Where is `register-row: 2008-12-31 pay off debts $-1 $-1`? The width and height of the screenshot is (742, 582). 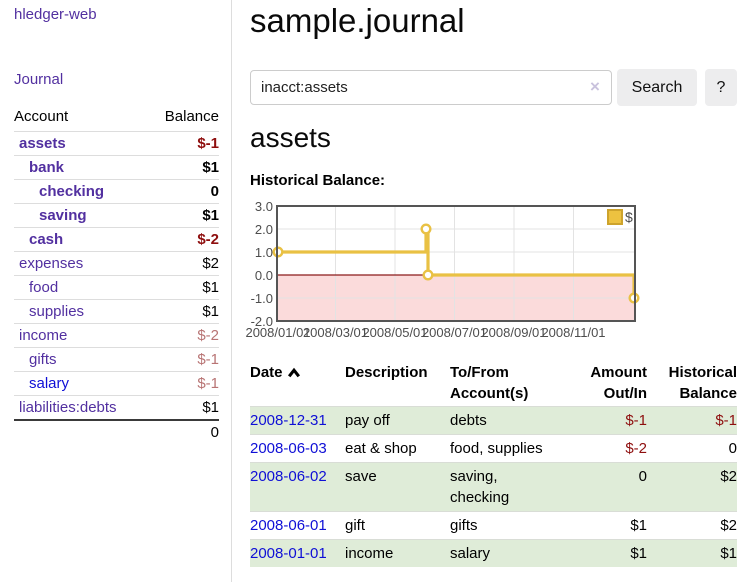 register-row: 2008-12-31 pay off debts $-1 $-1 is located at coordinates (493, 420).